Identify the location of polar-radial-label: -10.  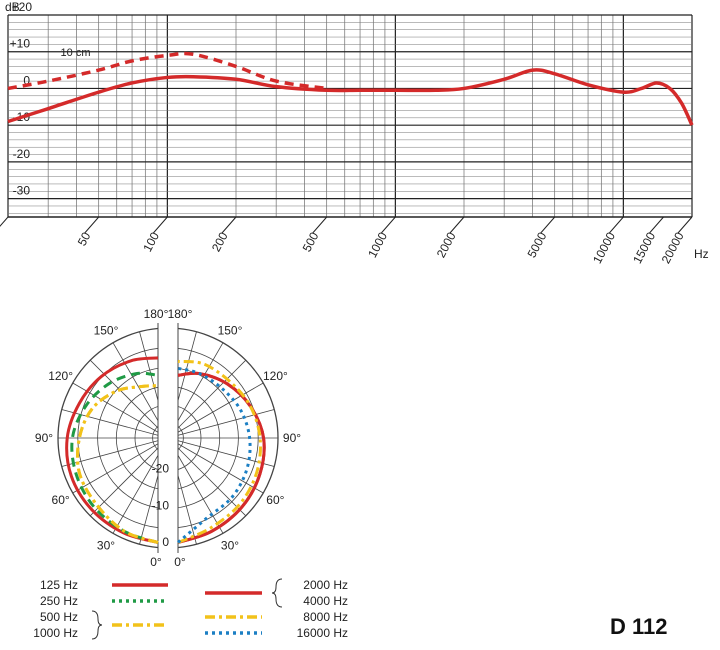
(161, 505).